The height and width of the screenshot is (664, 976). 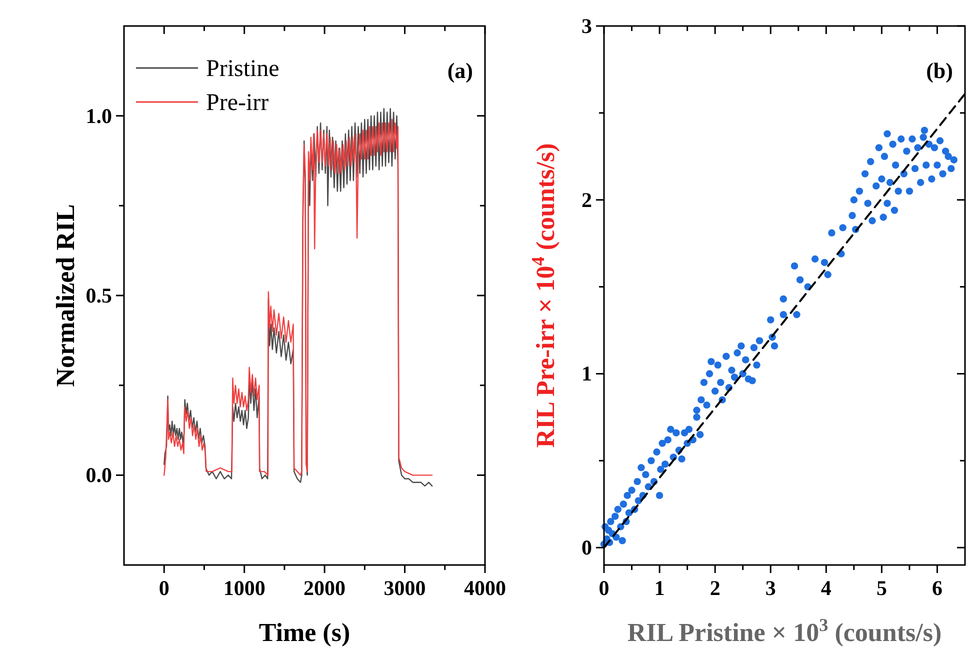 What do you see at coordinates (65, 295) in the screenshot?
I see `y-axis-title: Normalized RIL` at bounding box center [65, 295].